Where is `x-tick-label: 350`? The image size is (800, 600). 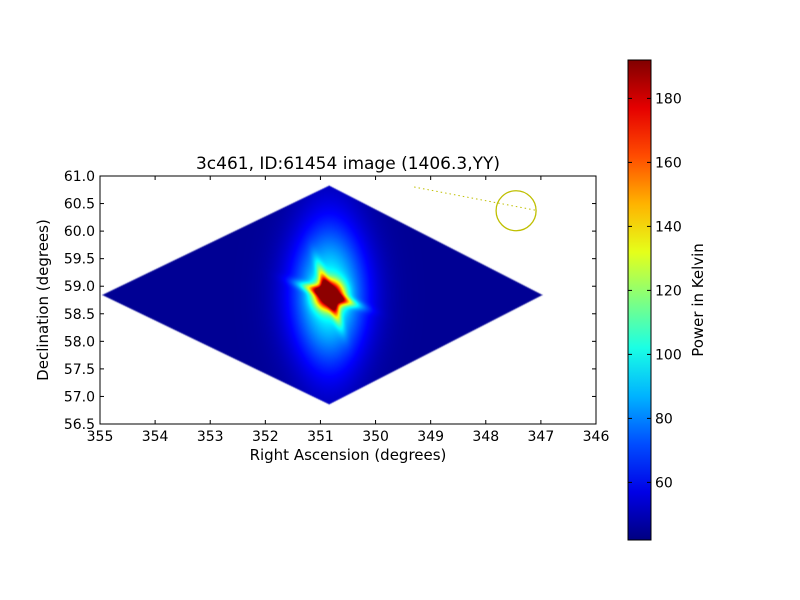
x-tick-label: 350 is located at coordinates (375, 437).